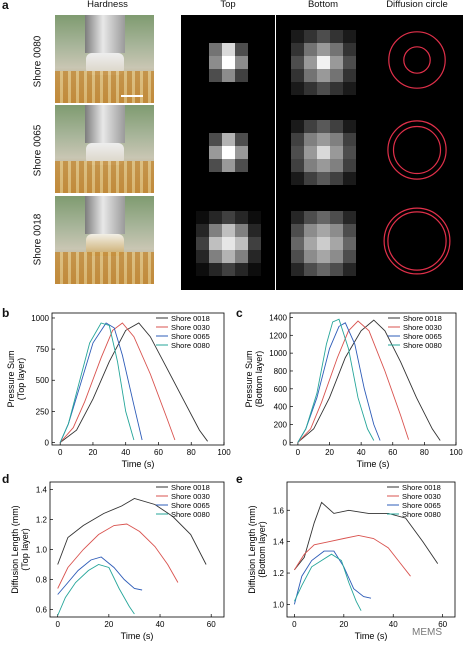 The height and width of the screenshot is (651, 463). Describe the element at coordinates (417, 5) in the screenshot. I see `column-header-diffusion-circle: Diffusion circle` at that location.